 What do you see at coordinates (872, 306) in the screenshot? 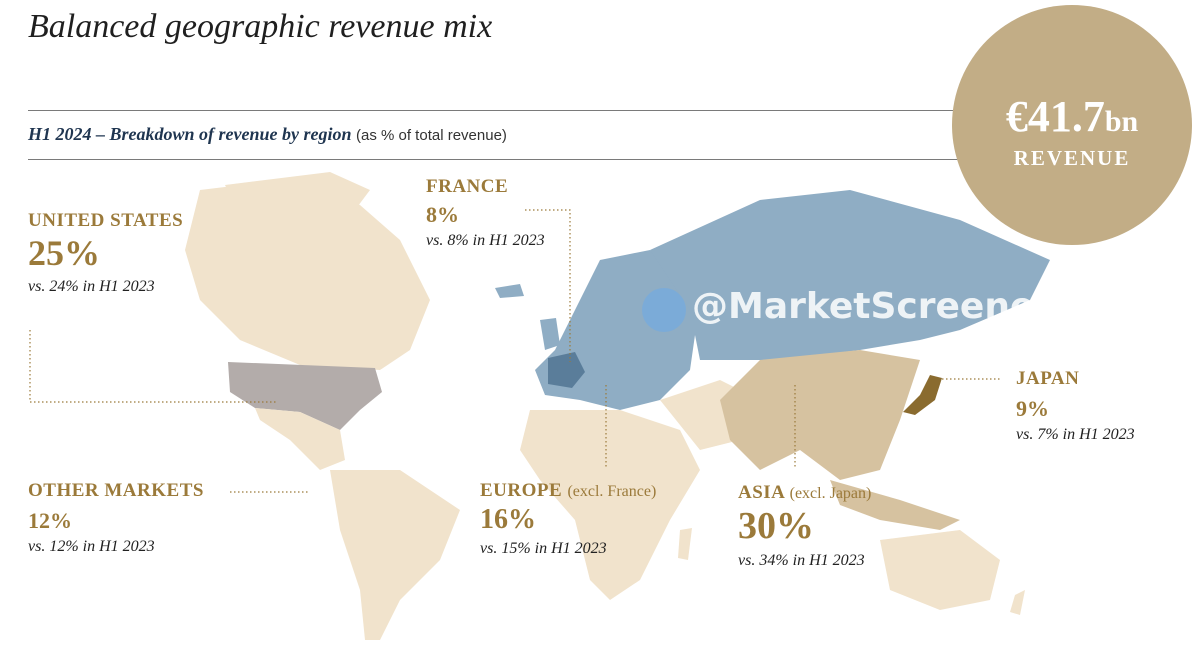
I see `watermark: @MarketScreener` at bounding box center [872, 306].